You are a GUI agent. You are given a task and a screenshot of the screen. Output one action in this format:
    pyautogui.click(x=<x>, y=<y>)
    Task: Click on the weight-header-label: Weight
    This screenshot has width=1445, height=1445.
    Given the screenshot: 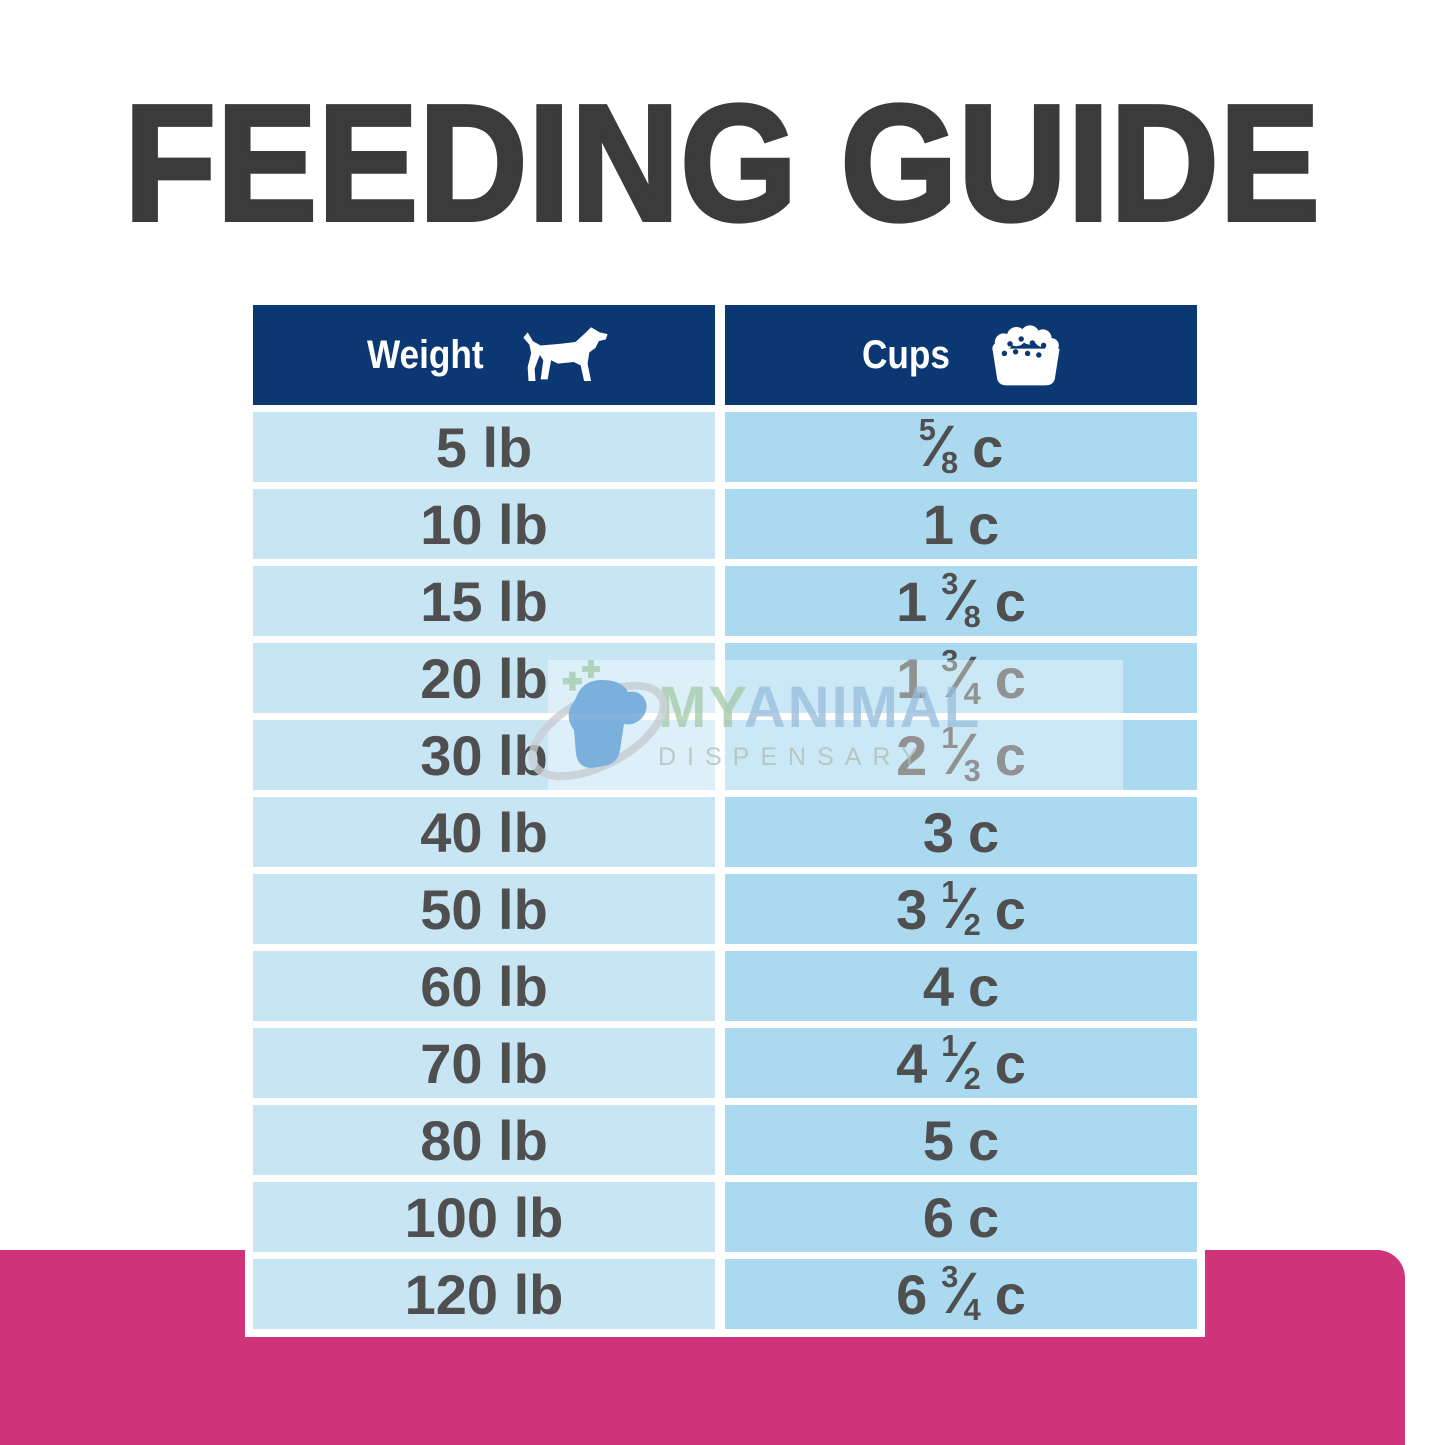 What is the action you would take?
    pyautogui.click(x=425, y=354)
    